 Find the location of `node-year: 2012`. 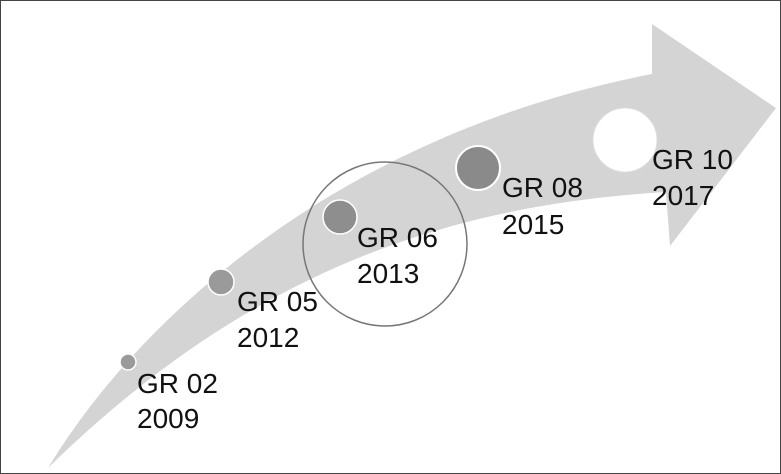

node-year: 2012 is located at coordinates (268, 337).